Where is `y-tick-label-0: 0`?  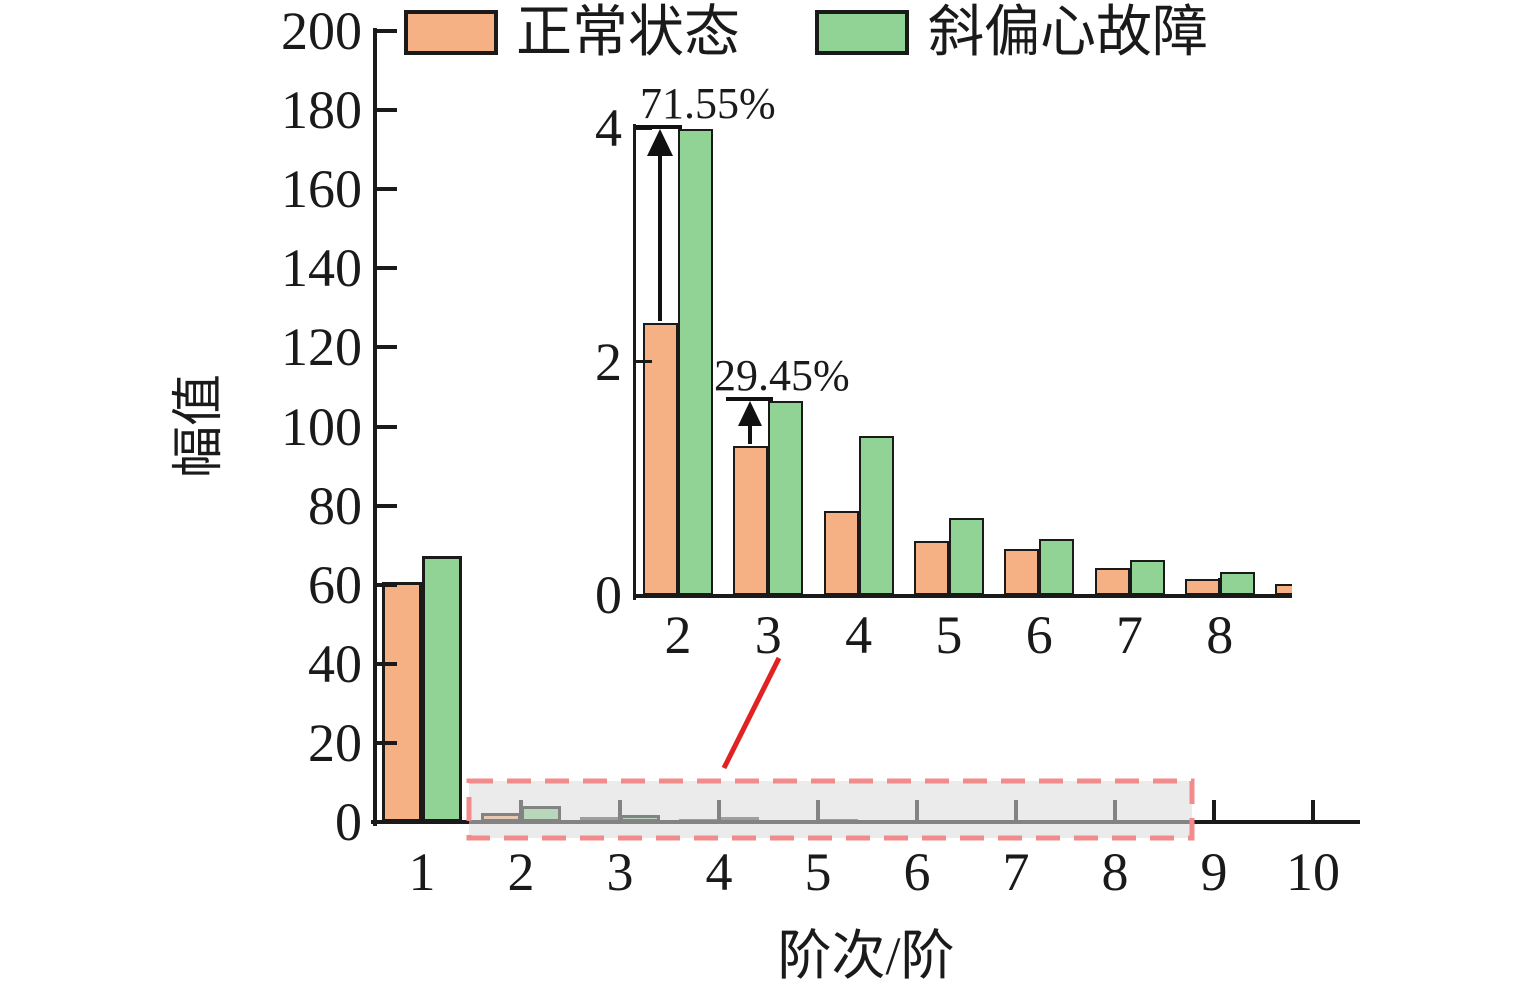
y-tick-label-0: 0 is located at coordinates (348, 822).